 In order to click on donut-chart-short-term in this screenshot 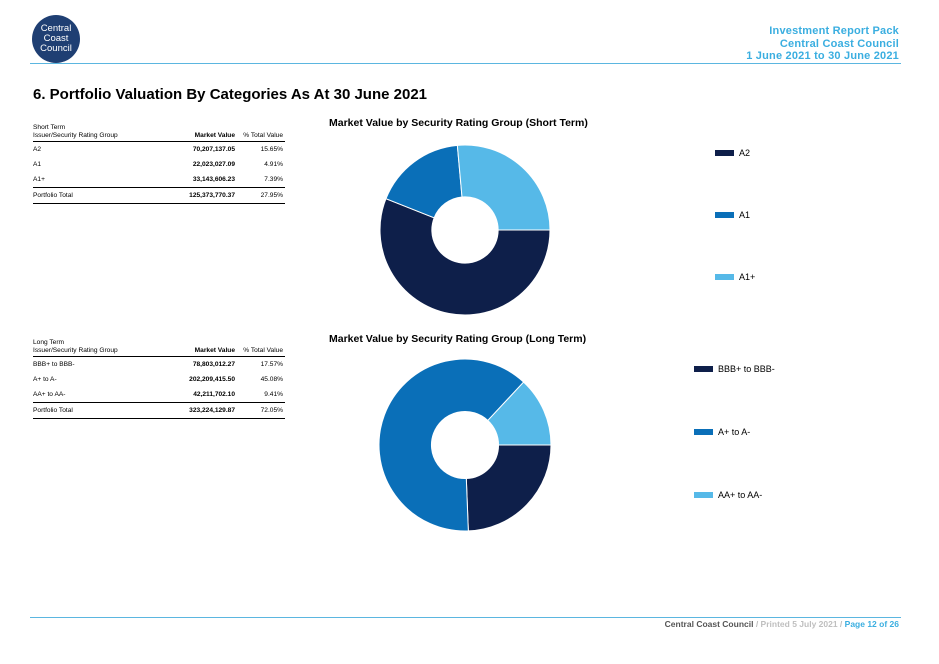, I will do `click(465, 230)`.